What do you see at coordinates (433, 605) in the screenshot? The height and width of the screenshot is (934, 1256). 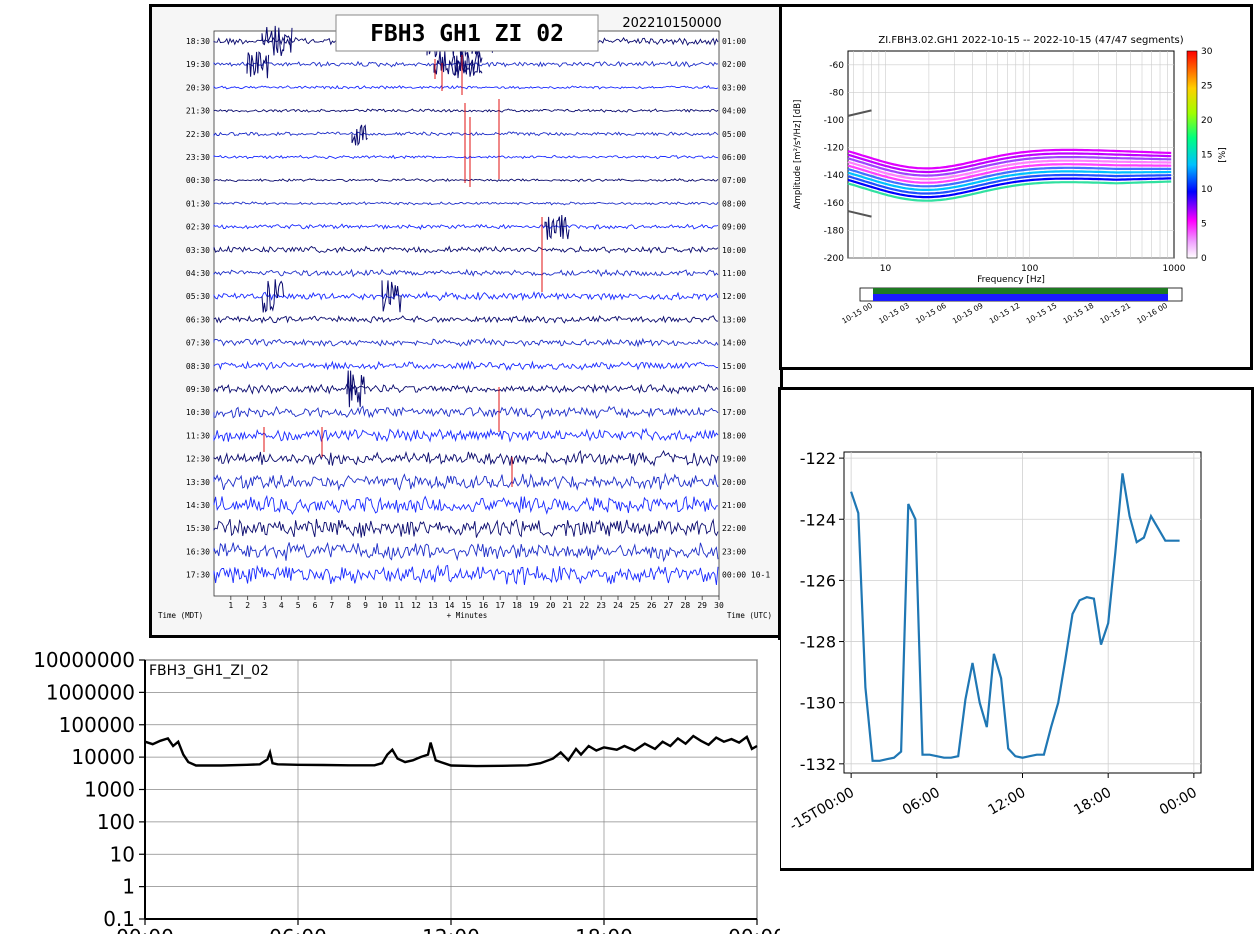 I see `minute-tick-label: 13` at bounding box center [433, 605].